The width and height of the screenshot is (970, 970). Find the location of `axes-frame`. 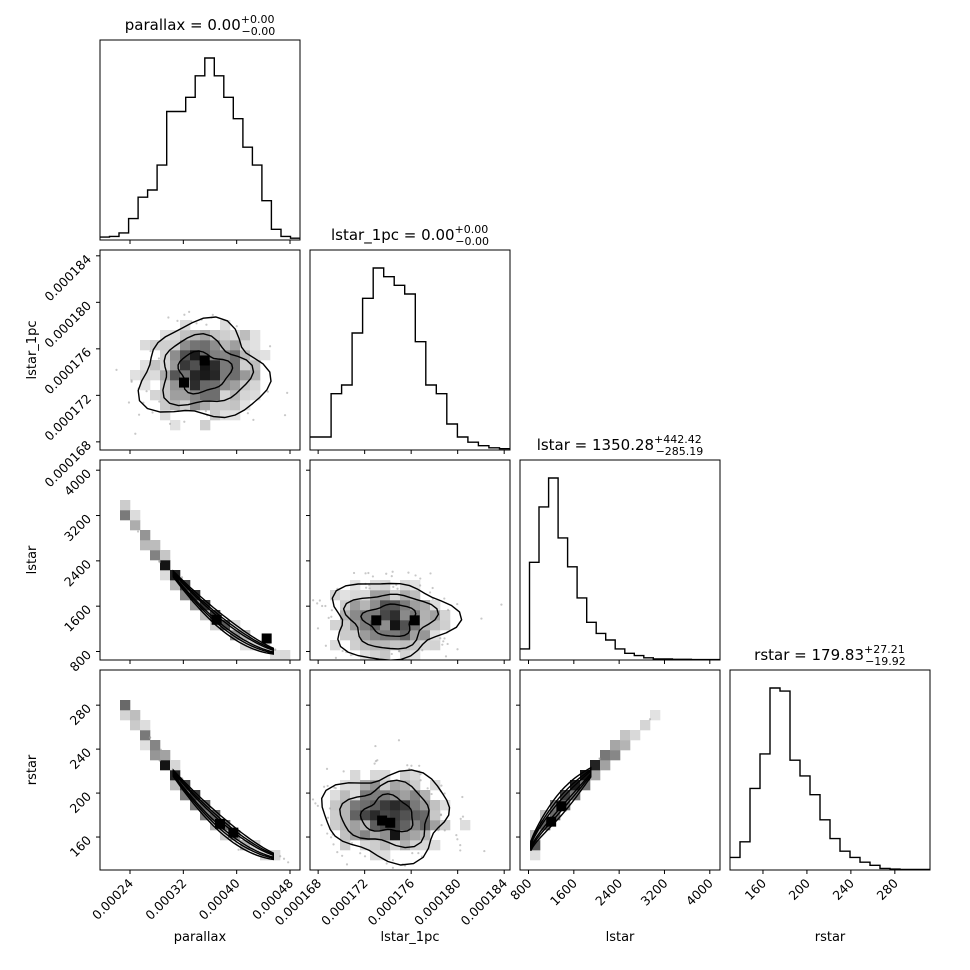

axes-frame is located at coordinates (620, 560).